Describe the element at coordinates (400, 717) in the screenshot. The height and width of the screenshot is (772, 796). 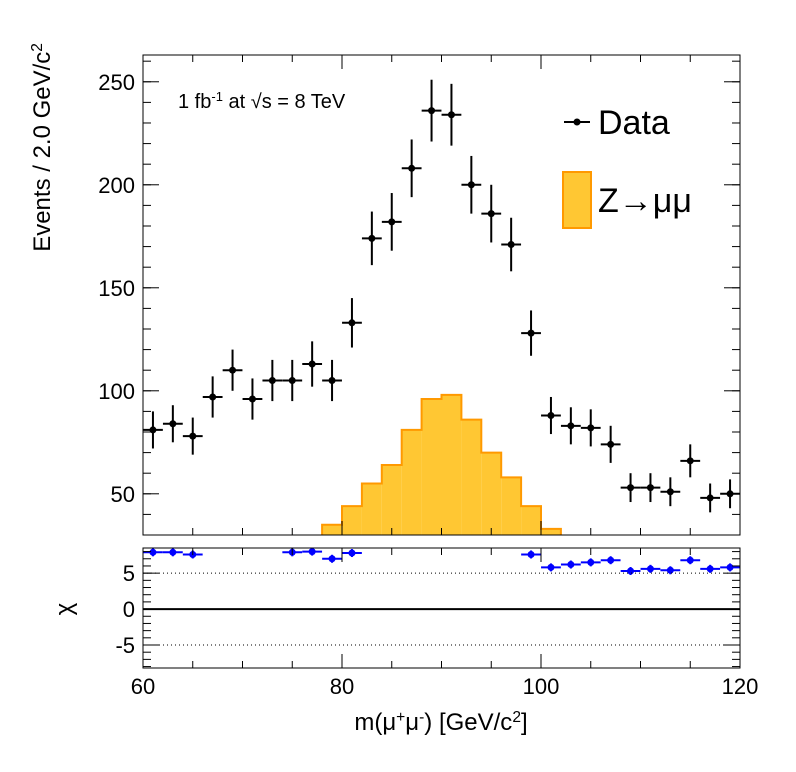
I see `superscript: +` at that location.